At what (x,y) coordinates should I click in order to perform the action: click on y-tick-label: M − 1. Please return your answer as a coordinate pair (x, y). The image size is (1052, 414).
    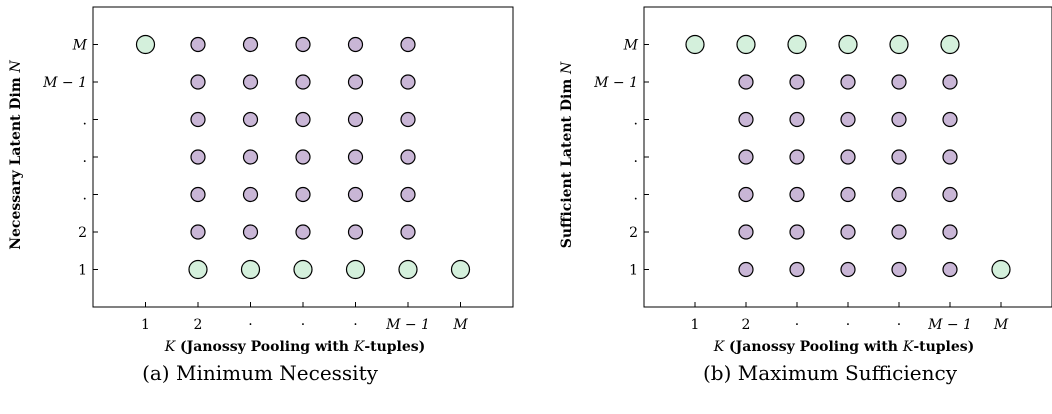
    Looking at the image, I should click on (64, 83).